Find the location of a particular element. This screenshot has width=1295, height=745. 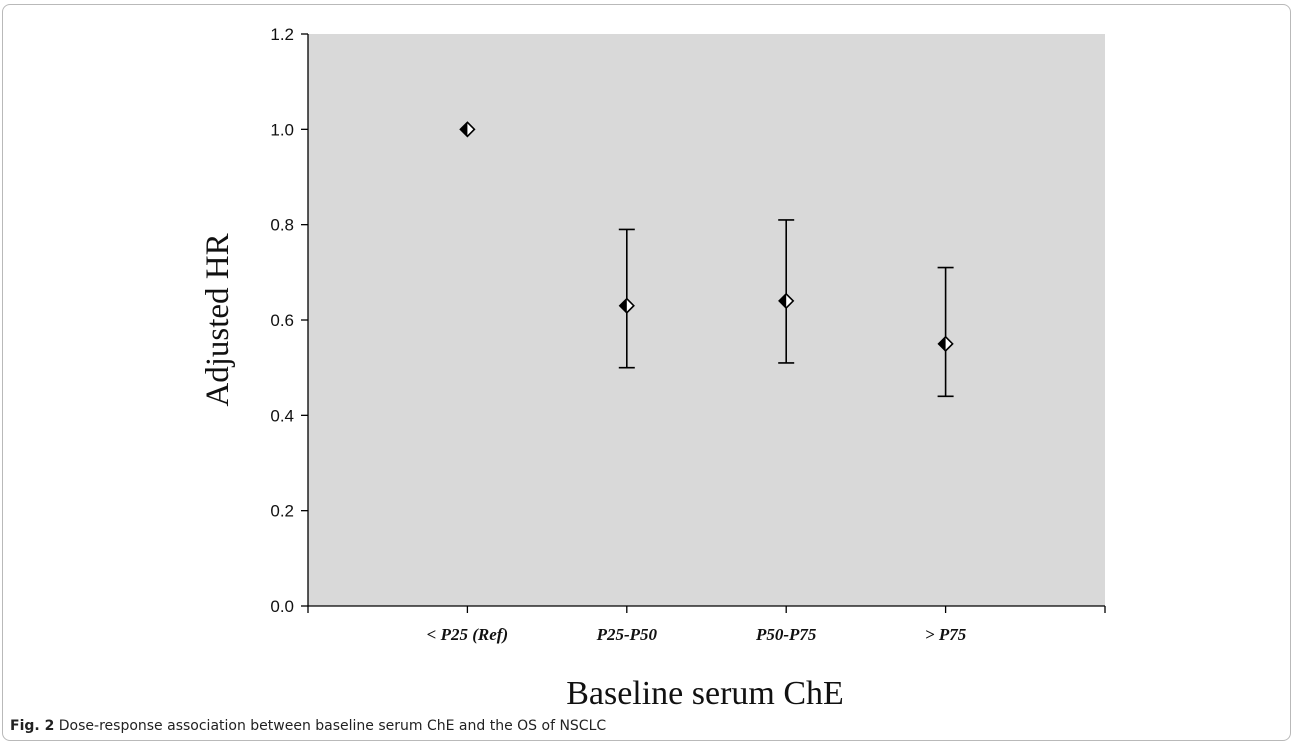

y-tick-label: 0.4 is located at coordinates (282, 415).